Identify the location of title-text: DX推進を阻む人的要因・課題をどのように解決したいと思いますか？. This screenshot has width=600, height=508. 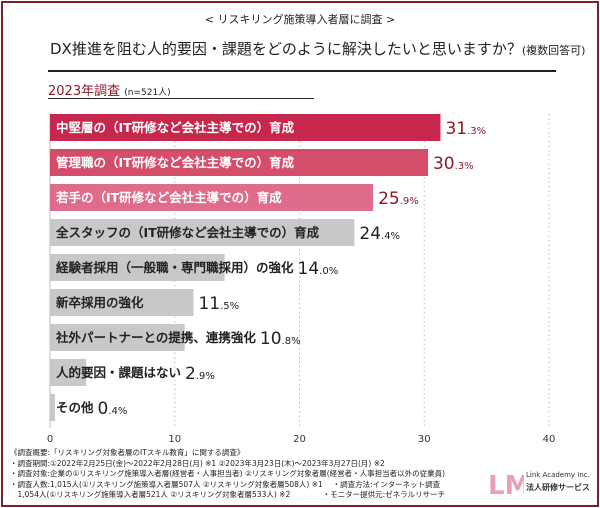
(286, 49).